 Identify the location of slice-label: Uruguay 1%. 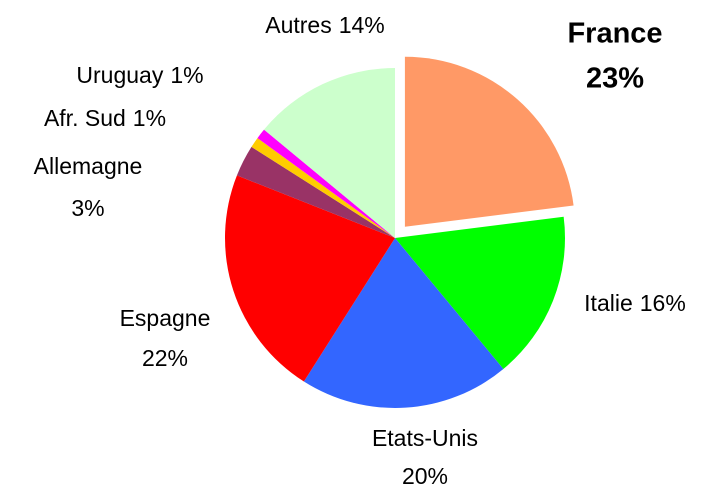
(139, 75).